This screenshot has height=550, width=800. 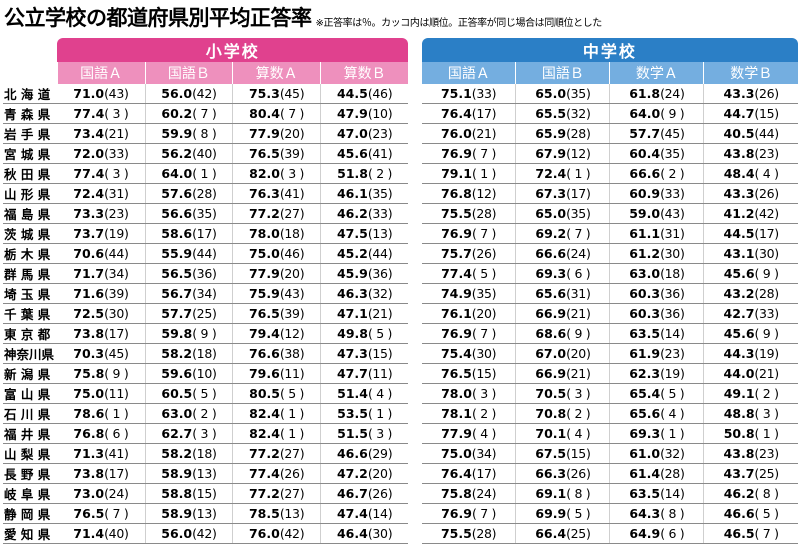 What do you see at coordinates (364, 94) in the screenshot?
I see `elementary-score-cell: 44.5(46)` at bounding box center [364, 94].